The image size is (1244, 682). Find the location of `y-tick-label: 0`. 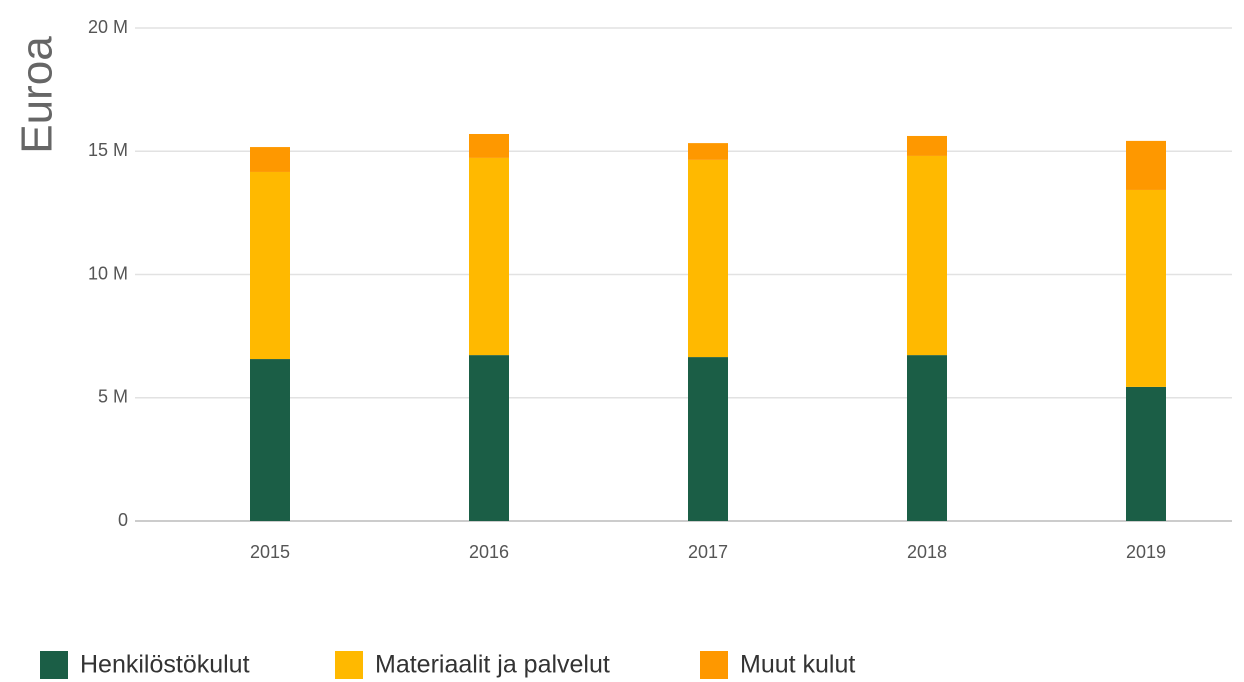

y-tick-label: 0 is located at coordinates (123, 520).